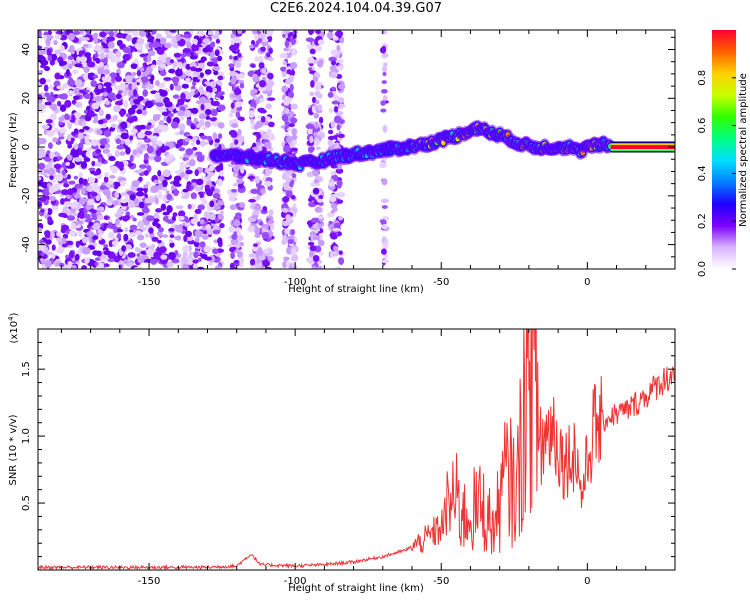 This screenshot has width=750, height=600. What do you see at coordinates (26, 244) in the screenshot?
I see `y-tick-label: -40` at bounding box center [26, 244].